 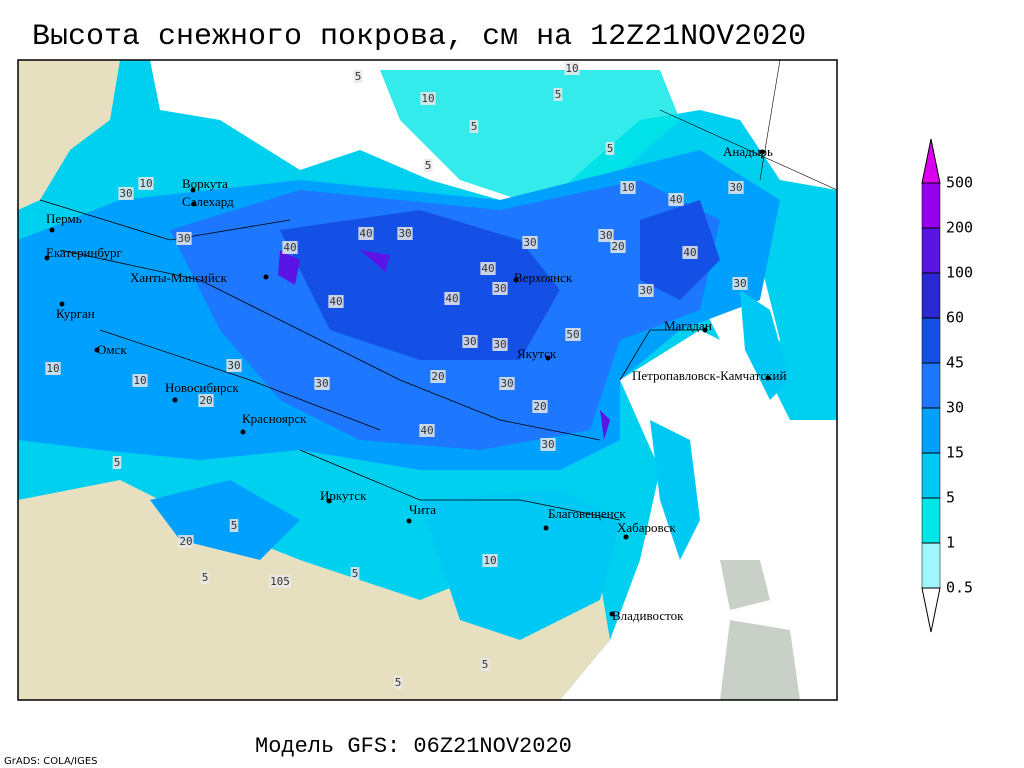 I want to click on city: Воркута, so click(x=205, y=184).